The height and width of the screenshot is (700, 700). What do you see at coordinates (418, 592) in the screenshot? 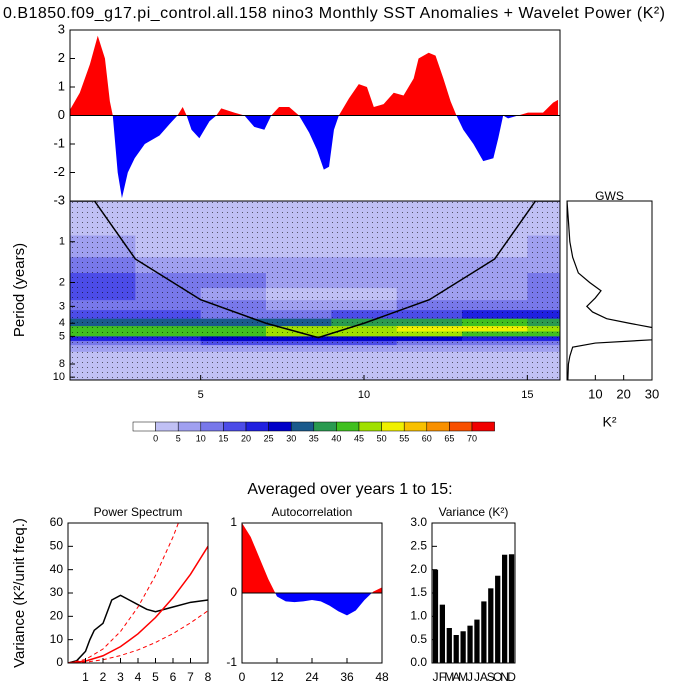
I see `y-tick-label: 1.5` at bounding box center [418, 592].